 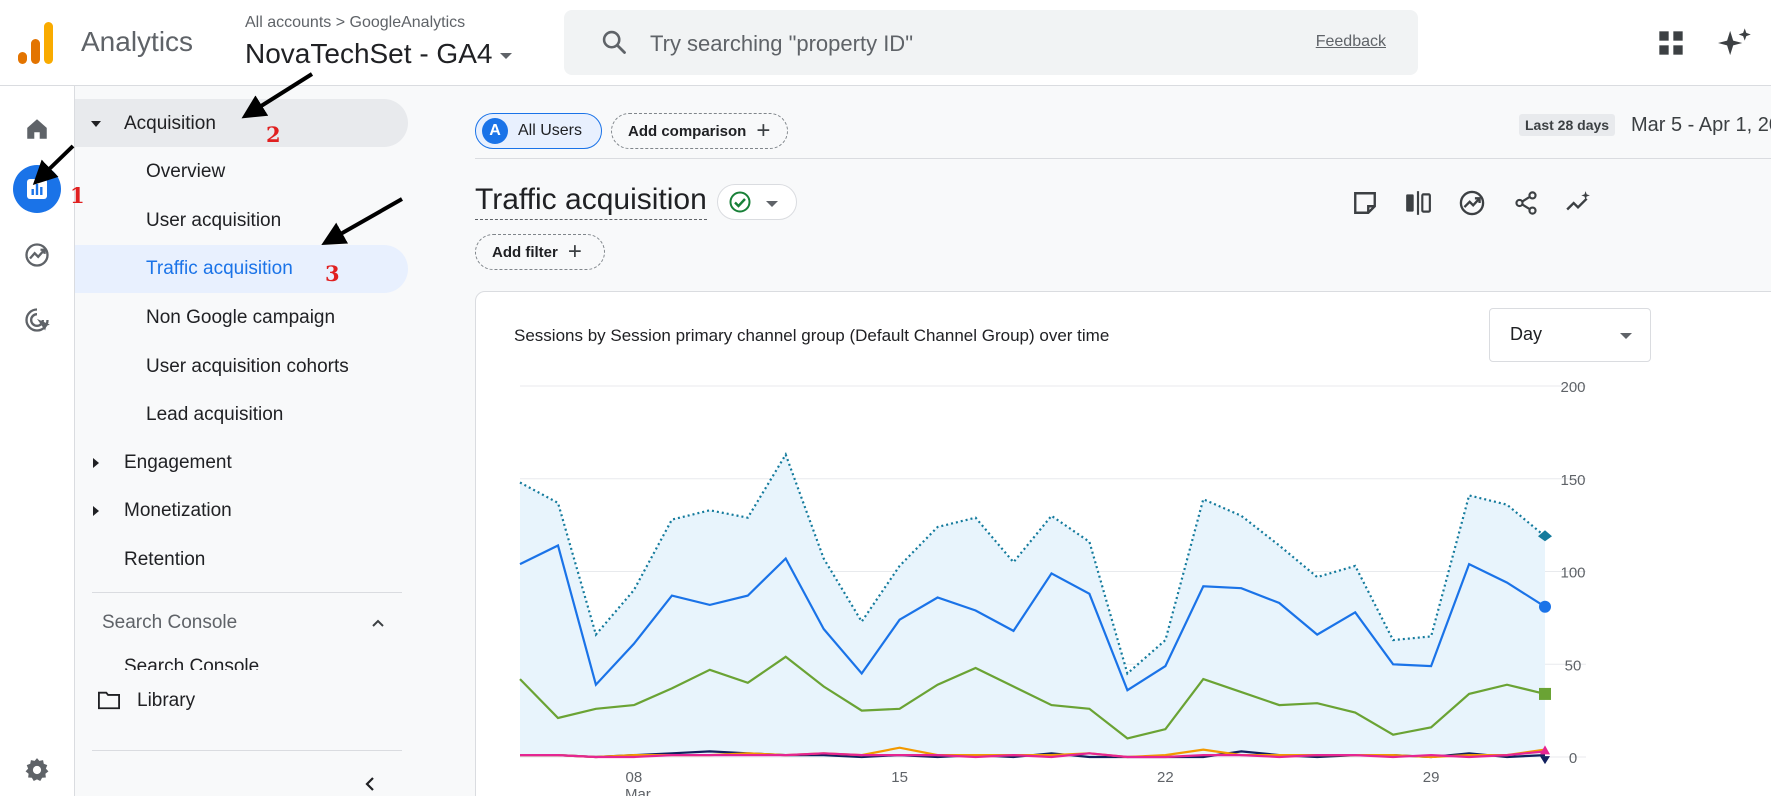 I want to click on x-tick-label: 08, so click(x=634, y=777).